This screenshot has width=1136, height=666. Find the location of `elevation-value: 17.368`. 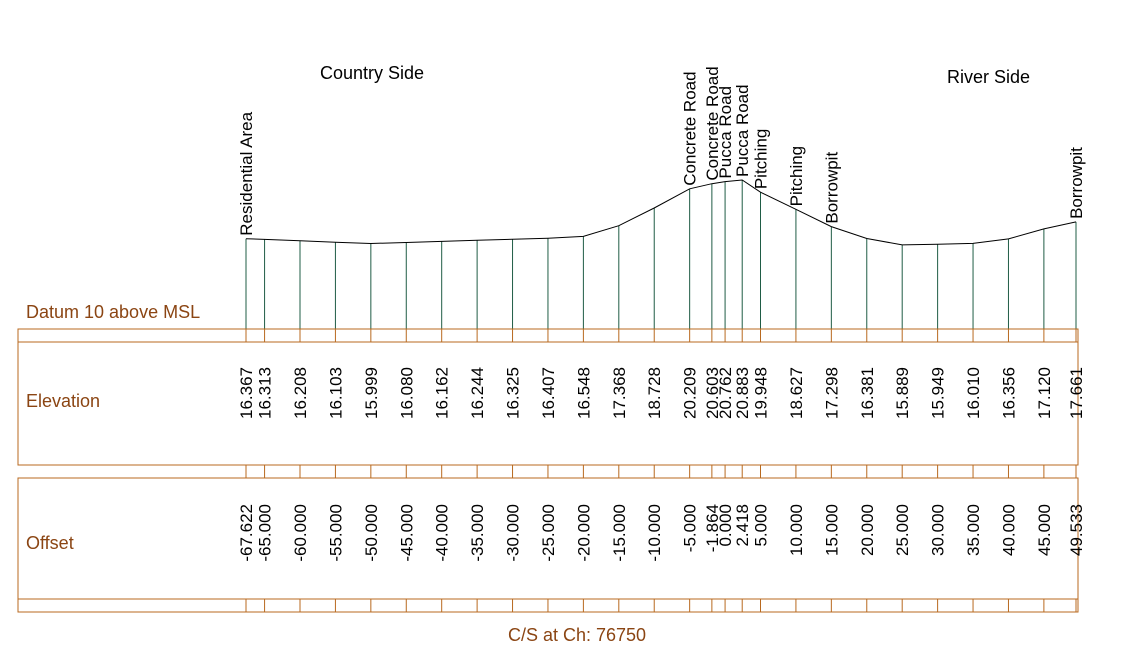

elevation-value: 17.368 is located at coordinates (619, 393).